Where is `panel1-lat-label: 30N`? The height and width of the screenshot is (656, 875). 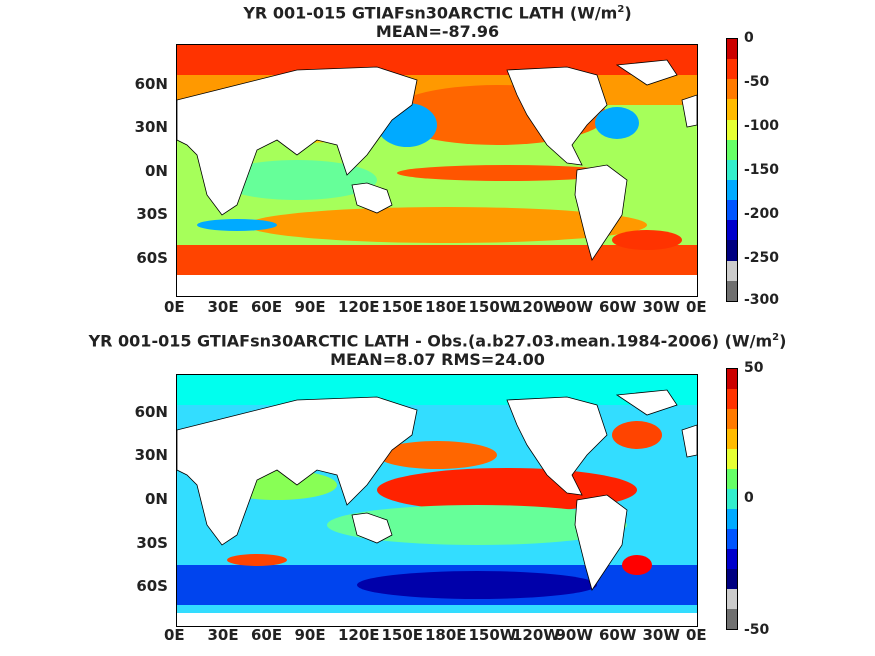
panel1-lat-label: 30N is located at coordinates (151, 127).